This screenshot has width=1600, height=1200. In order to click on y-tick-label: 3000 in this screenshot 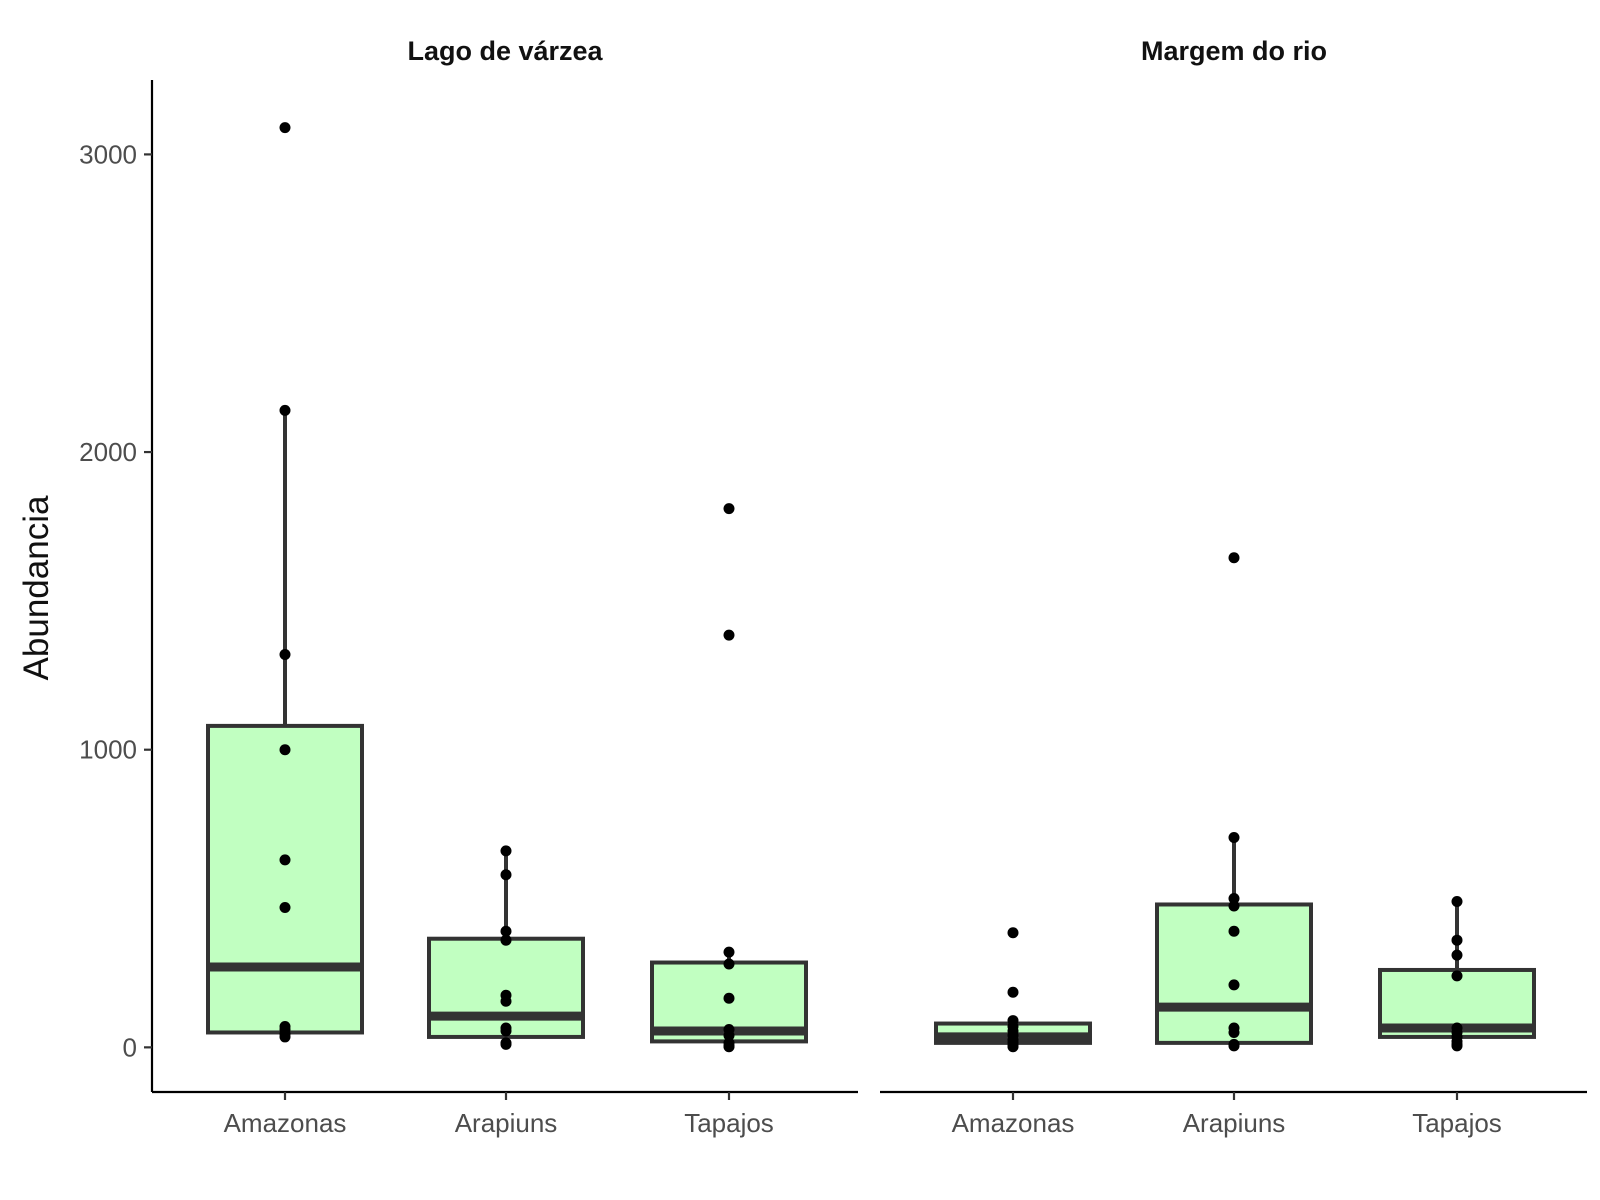, I will do `click(108, 154)`.